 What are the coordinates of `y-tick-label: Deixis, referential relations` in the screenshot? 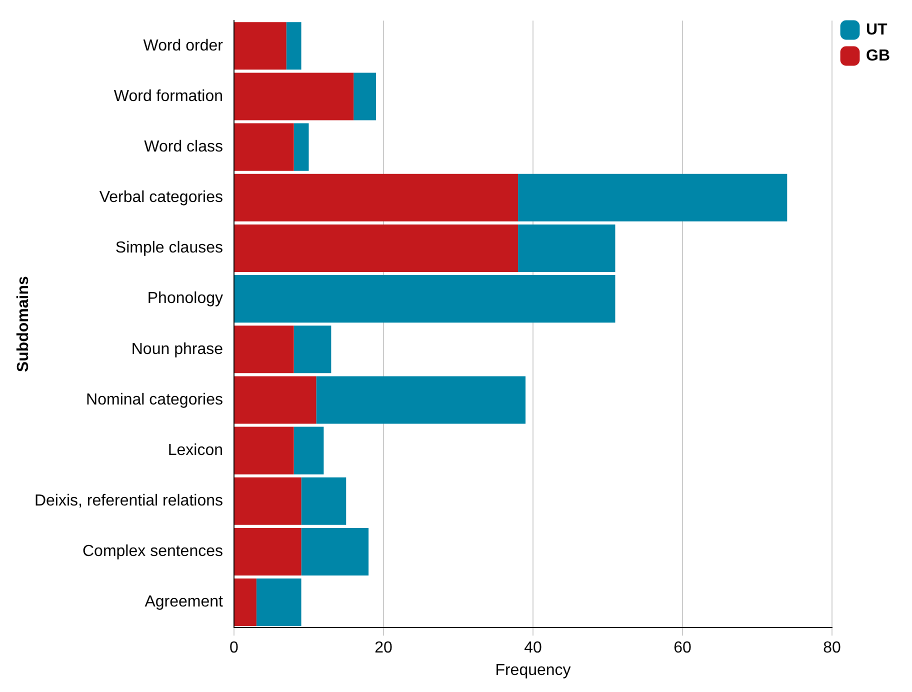 It's located at (128, 501).